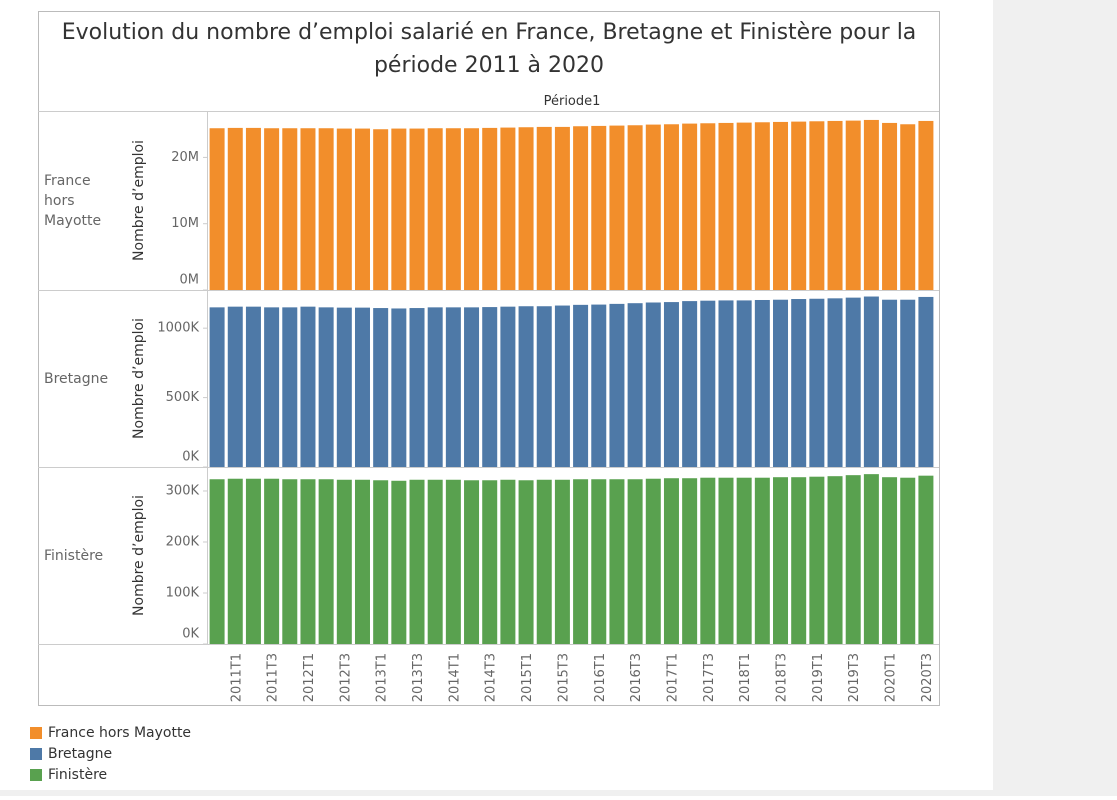  What do you see at coordinates (77, 775) in the screenshot?
I see `legend-label: Finistère` at bounding box center [77, 775].